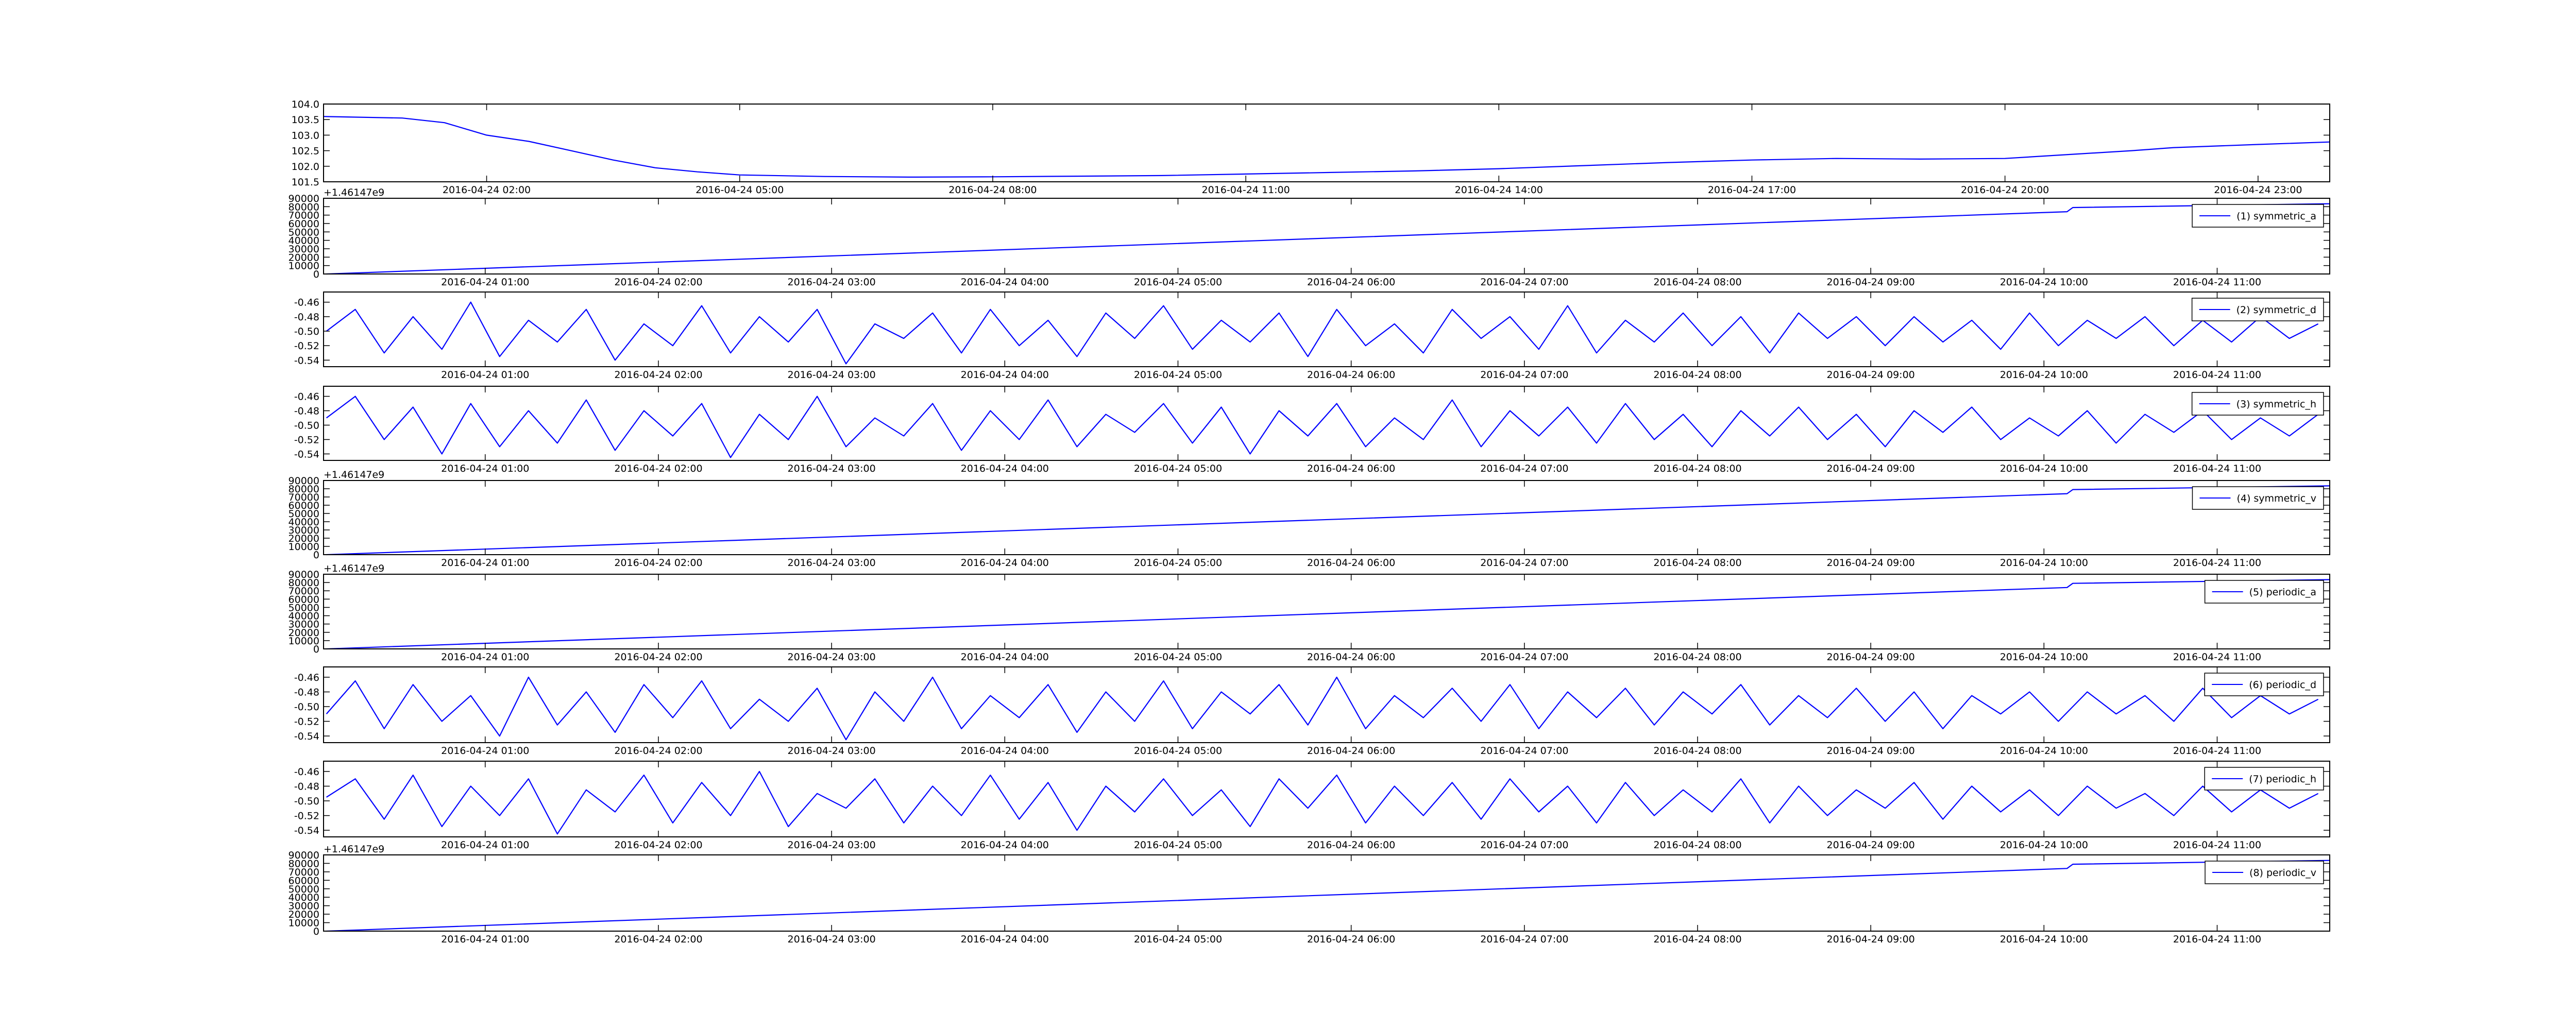 The height and width of the screenshot is (1030, 2576). Describe the element at coordinates (304, 889) in the screenshot. I see `y-tick-label: 50000` at that location.